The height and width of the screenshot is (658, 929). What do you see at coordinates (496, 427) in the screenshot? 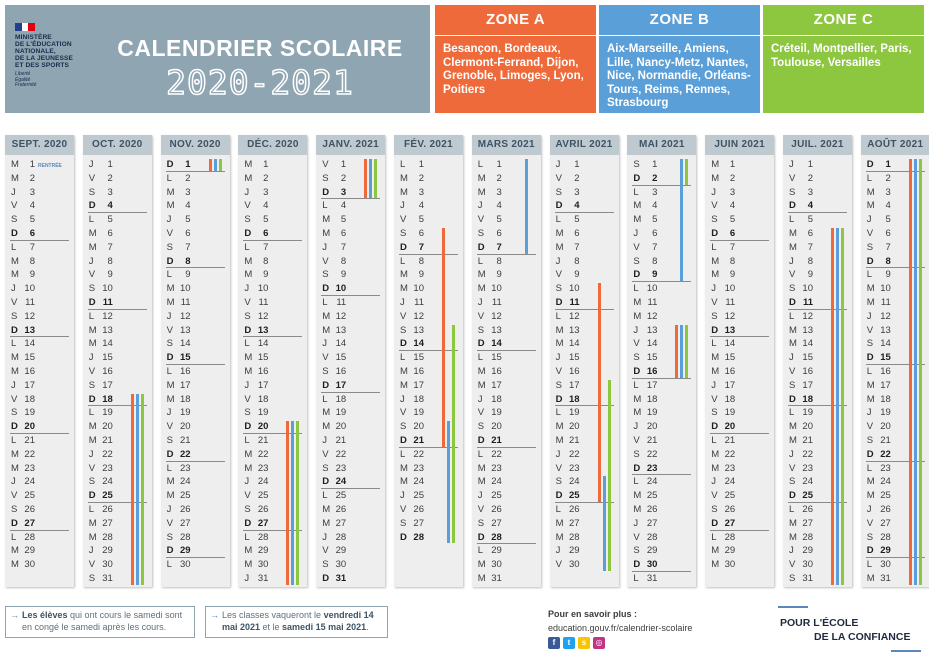
I see `day-number: 20` at bounding box center [496, 427].